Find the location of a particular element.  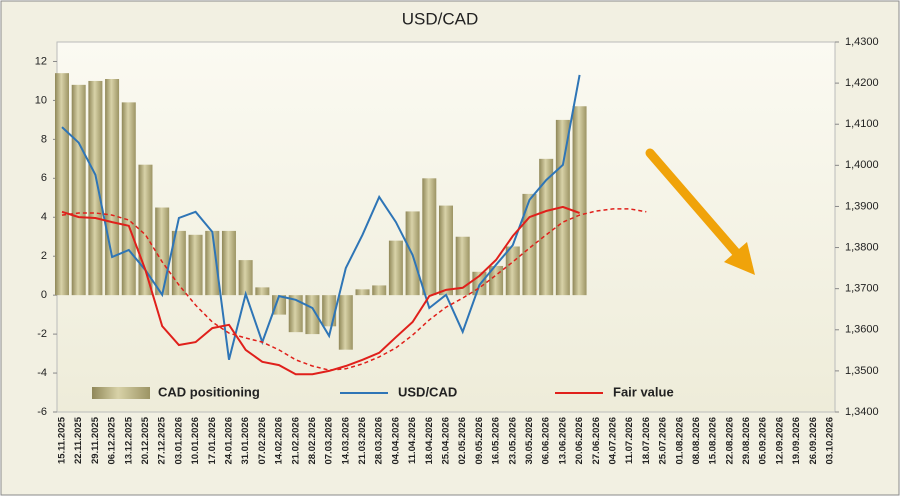

x-tick-label: 31.01.2026 is located at coordinates (245, 441).